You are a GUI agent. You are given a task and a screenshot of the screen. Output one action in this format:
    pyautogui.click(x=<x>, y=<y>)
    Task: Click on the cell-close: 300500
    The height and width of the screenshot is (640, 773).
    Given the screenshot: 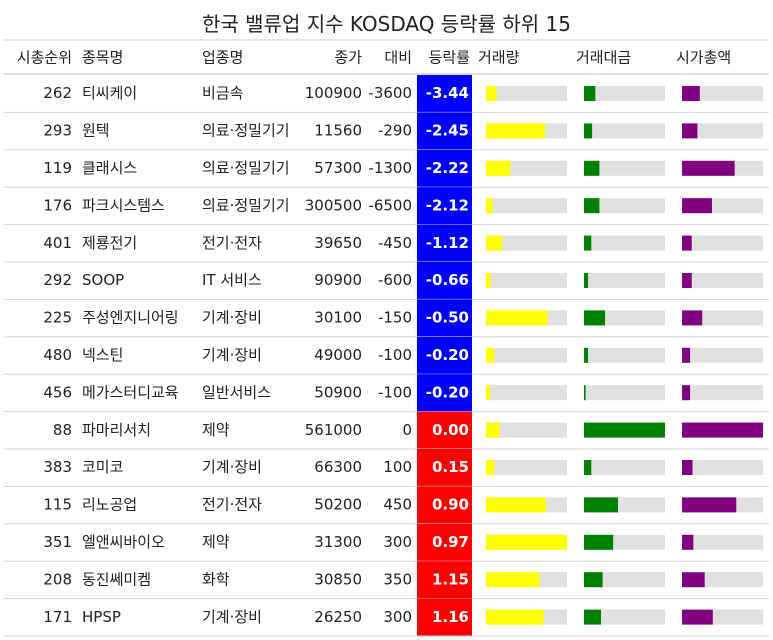 What is the action you would take?
    pyautogui.click(x=333, y=205)
    